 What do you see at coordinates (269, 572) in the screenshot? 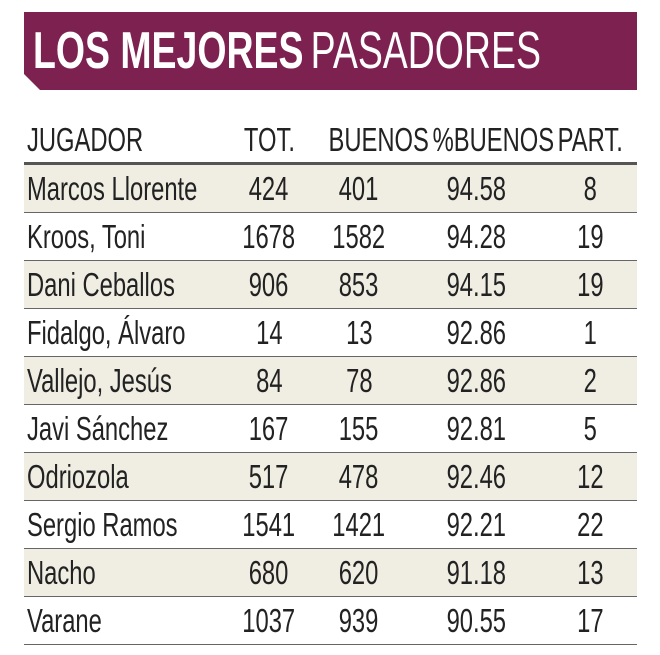
I see `cell-tot: 680` at bounding box center [269, 572].